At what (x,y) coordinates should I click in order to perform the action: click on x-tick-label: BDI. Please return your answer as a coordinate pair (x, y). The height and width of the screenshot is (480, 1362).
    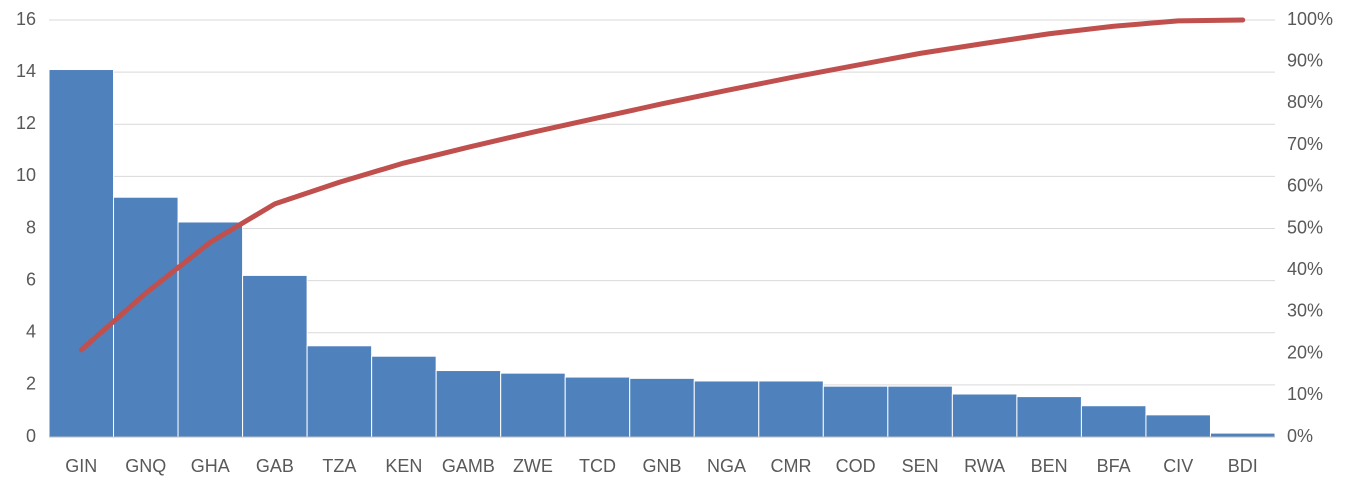
    Looking at the image, I should click on (1243, 466).